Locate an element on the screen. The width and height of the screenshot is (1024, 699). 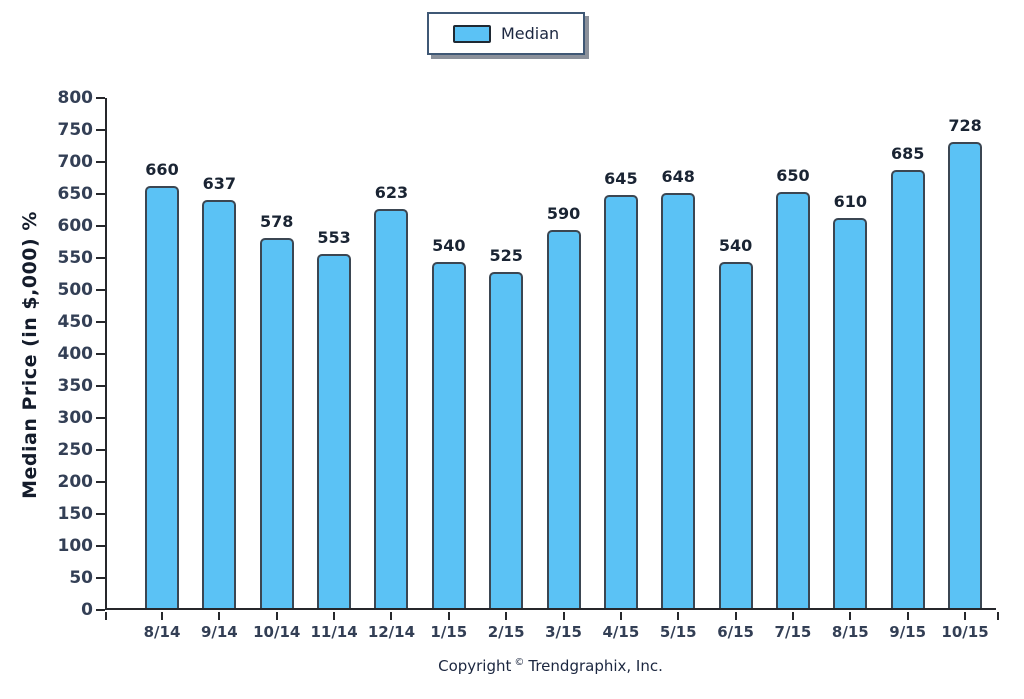
bar-value-label: 685 is located at coordinates (907, 153).